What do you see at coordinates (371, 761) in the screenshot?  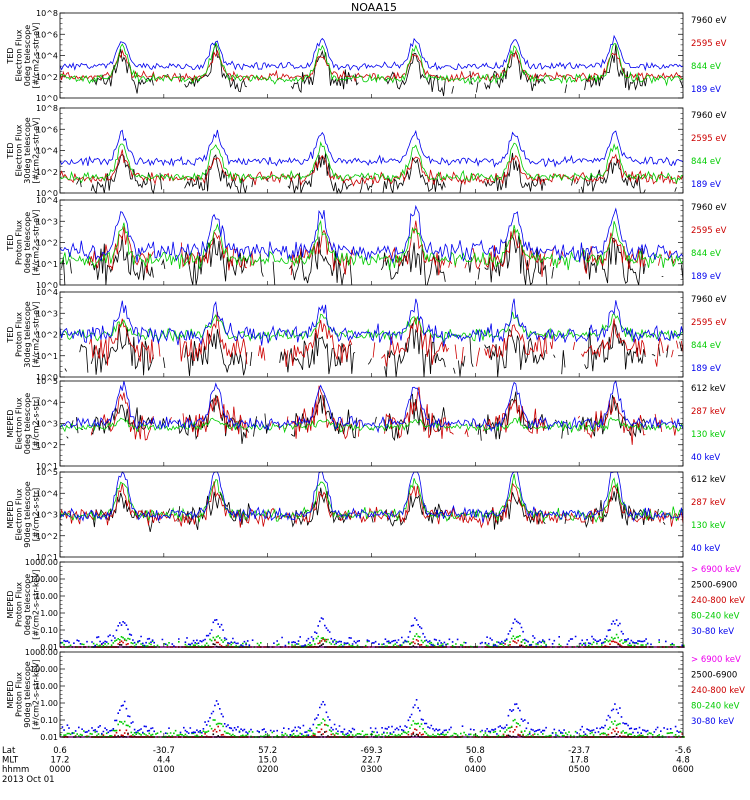 I see `x-tick-label: 22.7` at bounding box center [371, 761].